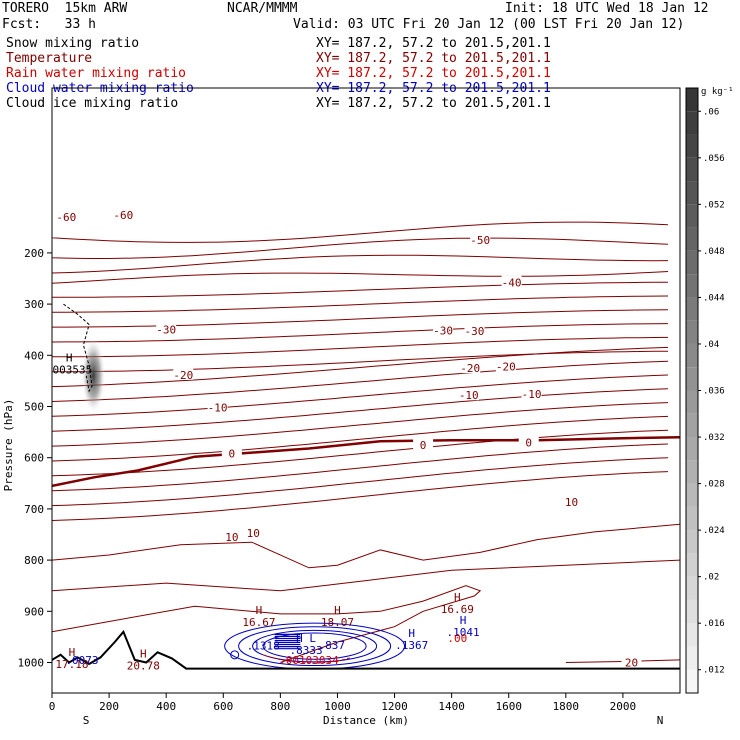  What do you see at coordinates (711, 578) in the screenshot?
I see `colorbar-tick-label: .02` at bounding box center [711, 578].